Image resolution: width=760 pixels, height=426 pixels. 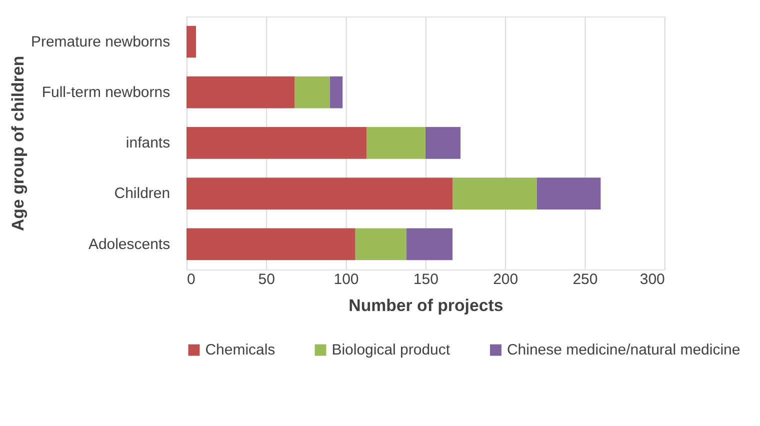 What do you see at coordinates (391, 350) in the screenshot?
I see `legend-label: Biological product` at bounding box center [391, 350].